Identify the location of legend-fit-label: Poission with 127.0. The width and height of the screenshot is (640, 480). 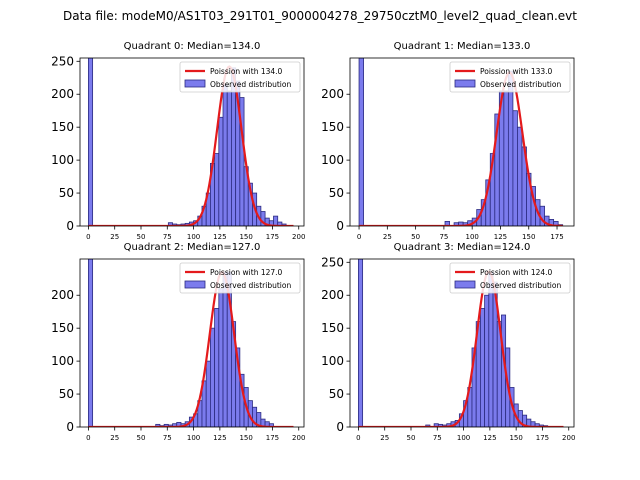
(246, 272).